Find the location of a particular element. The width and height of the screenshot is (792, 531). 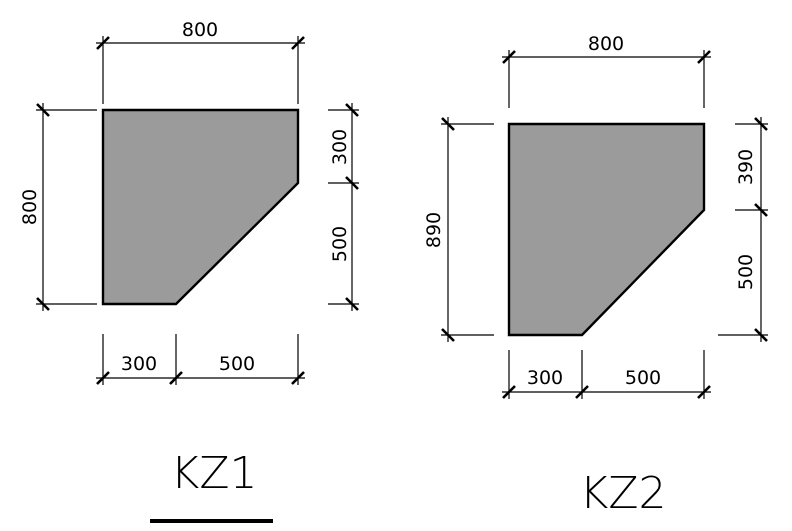

kz2-right-lower-label: 500 is located at coordinates (746, 272).